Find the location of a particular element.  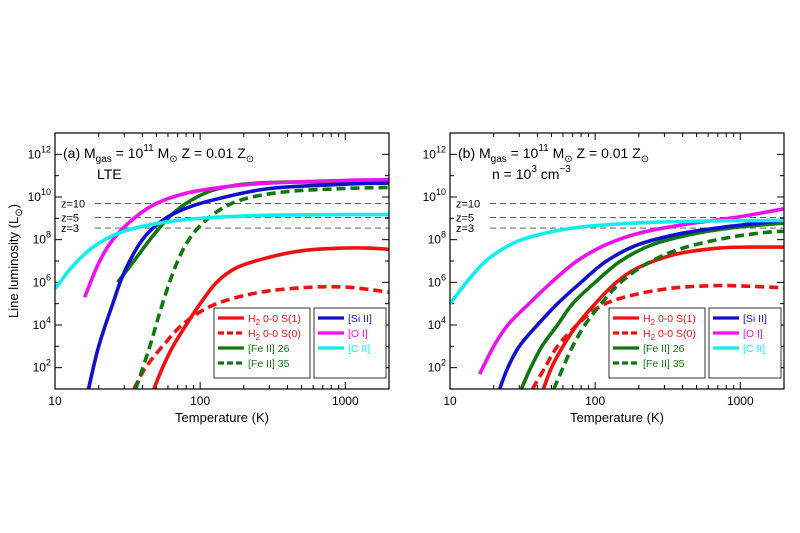

panel-condition: n = 103 cm−3 is located at coordinates (531, 173).